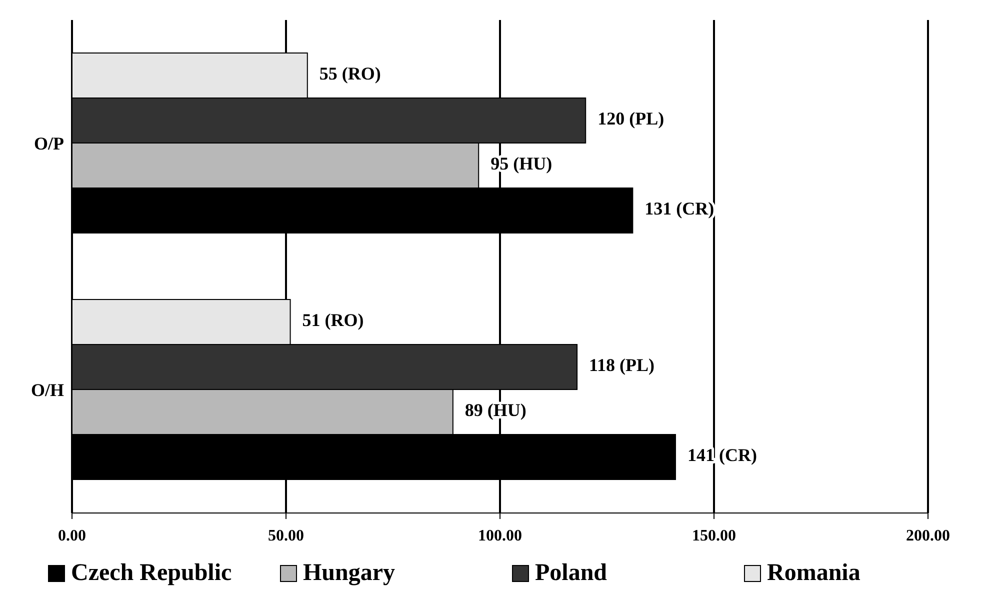 The image size is (981, 605). What do you see at coordinates (151, 573) in the screenshot?
I see `legend-label: Czech Republic` at bounding box center [151, 573].